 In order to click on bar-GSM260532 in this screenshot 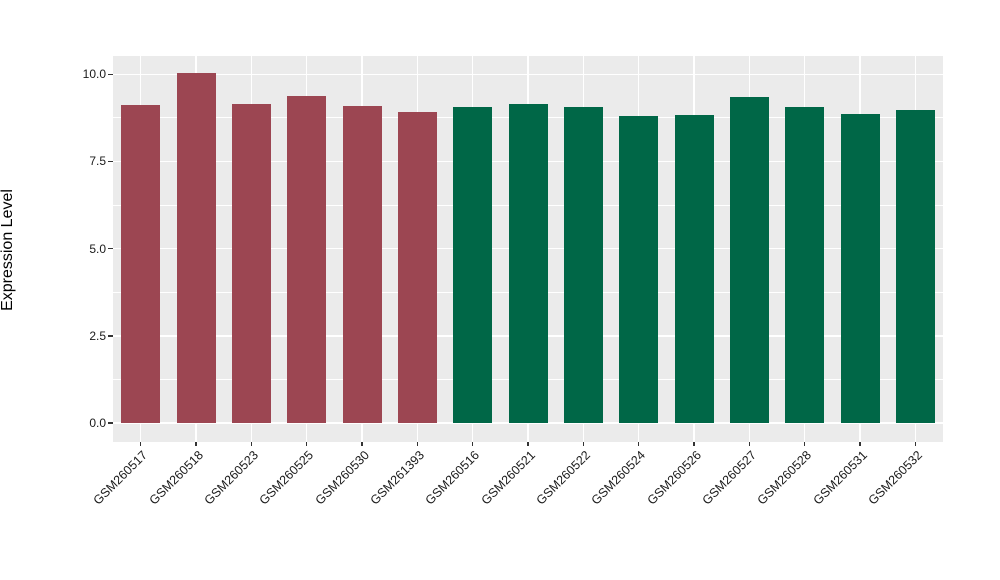, I will do `click(915, 266)`.